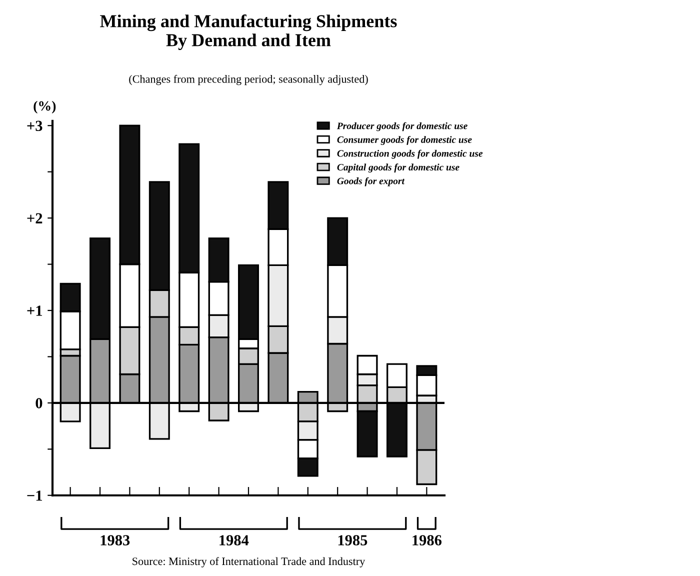 The image size is (700, 576). What do you see at coordinates (427, 540) in the screenshot?
I see `text: 1986` at bounding box center [427, 540].